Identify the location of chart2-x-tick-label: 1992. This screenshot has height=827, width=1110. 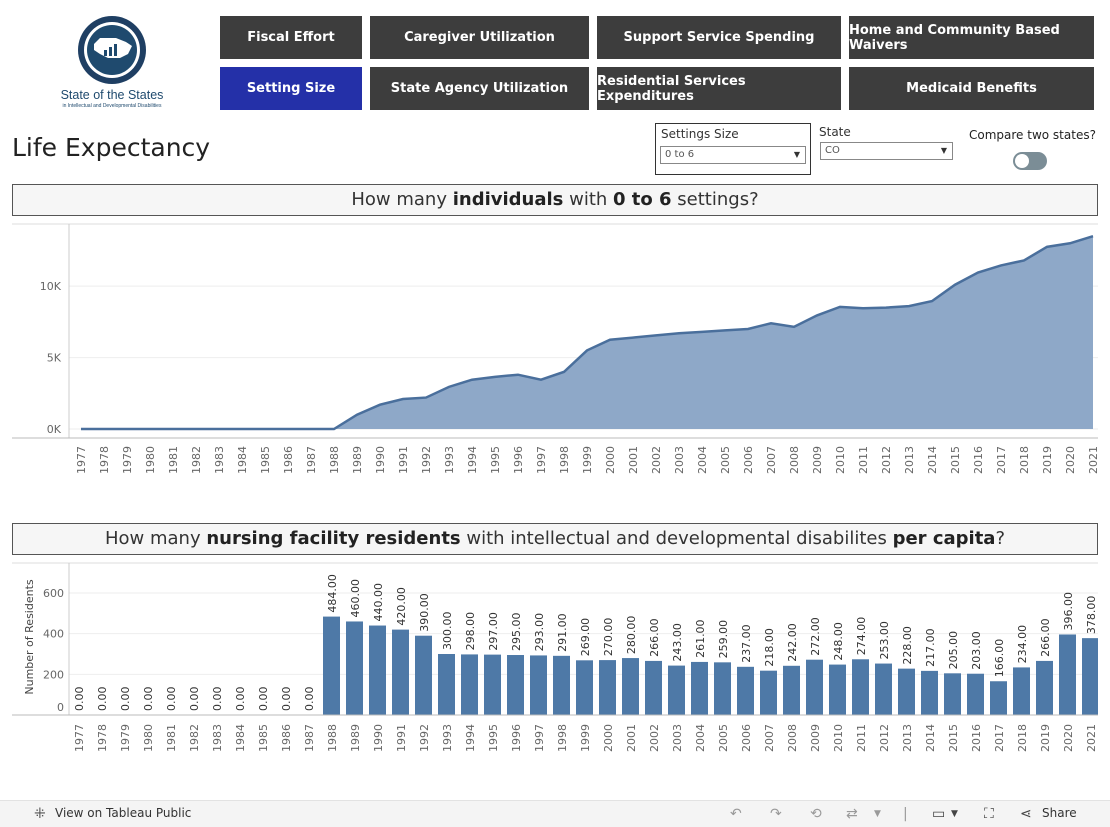
(424, 738).